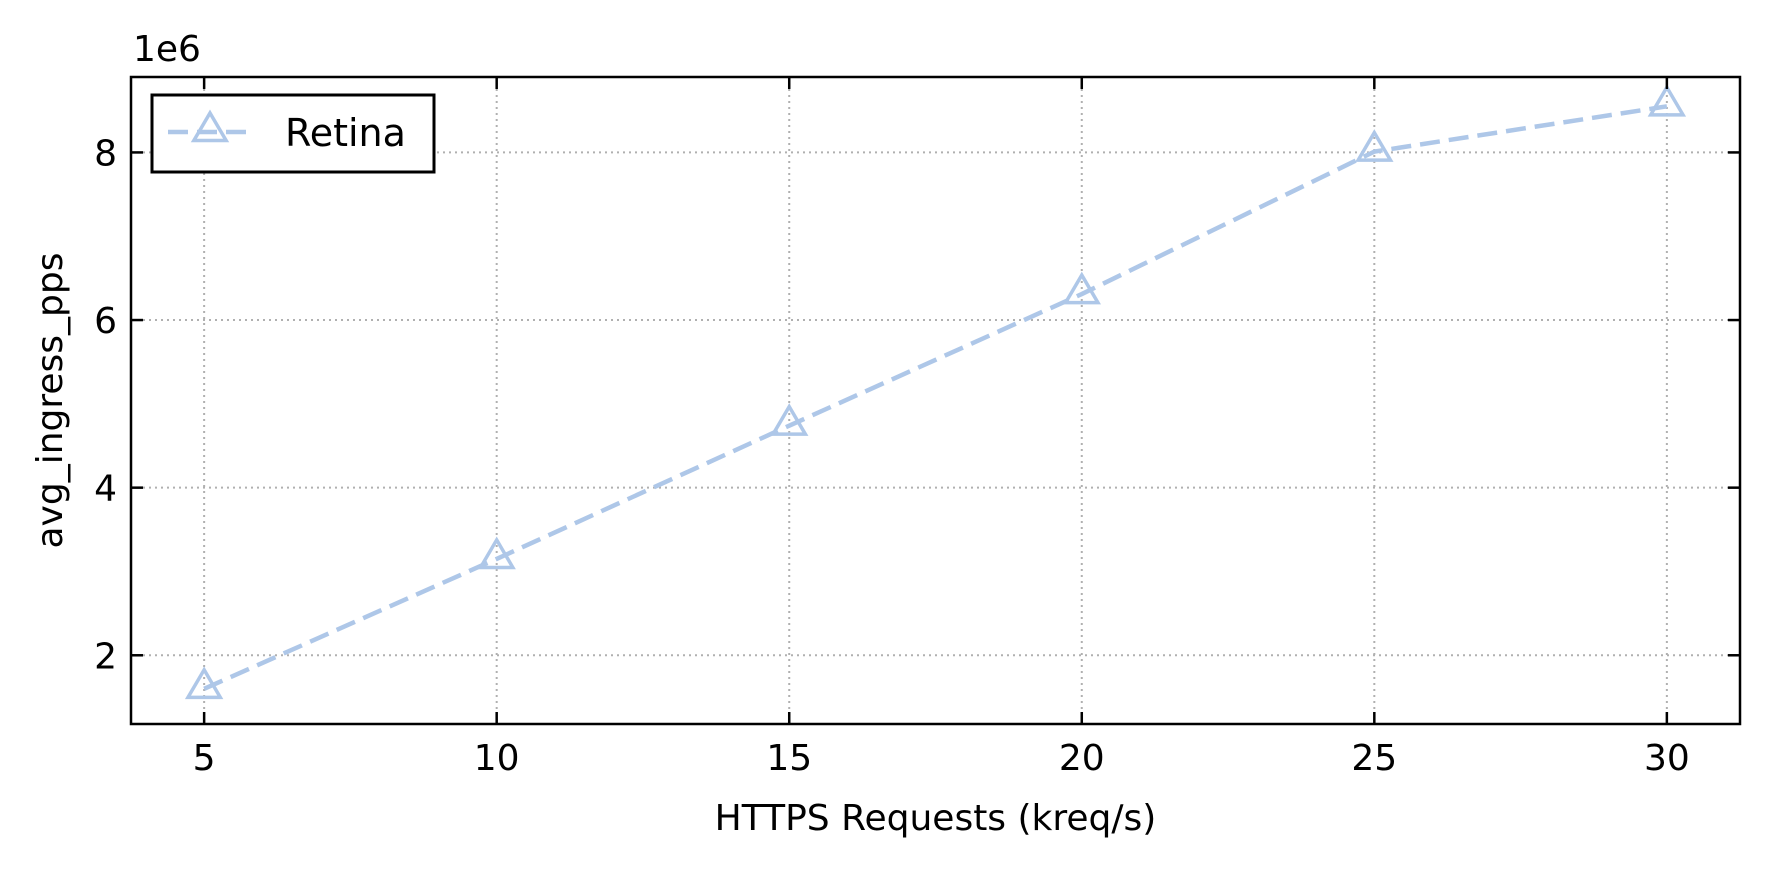 This screenshot has height=870, width=1770. I want to click on y-axis-offset-label: 1e6, so click(167, 49).